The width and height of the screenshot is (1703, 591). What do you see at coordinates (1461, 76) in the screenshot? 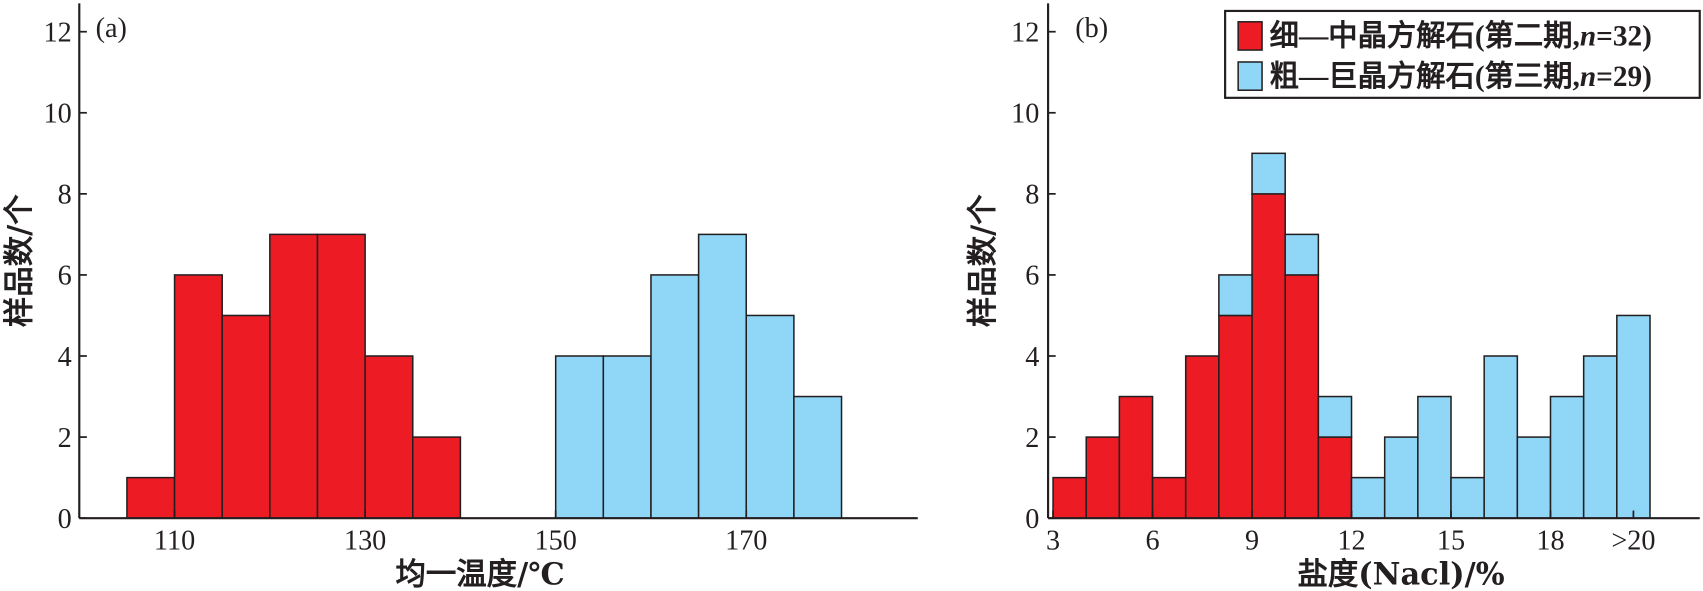
I see `legend-label: 粗—巨晶方解石(第三期,n=29)` at bounding box center [1461, 76].